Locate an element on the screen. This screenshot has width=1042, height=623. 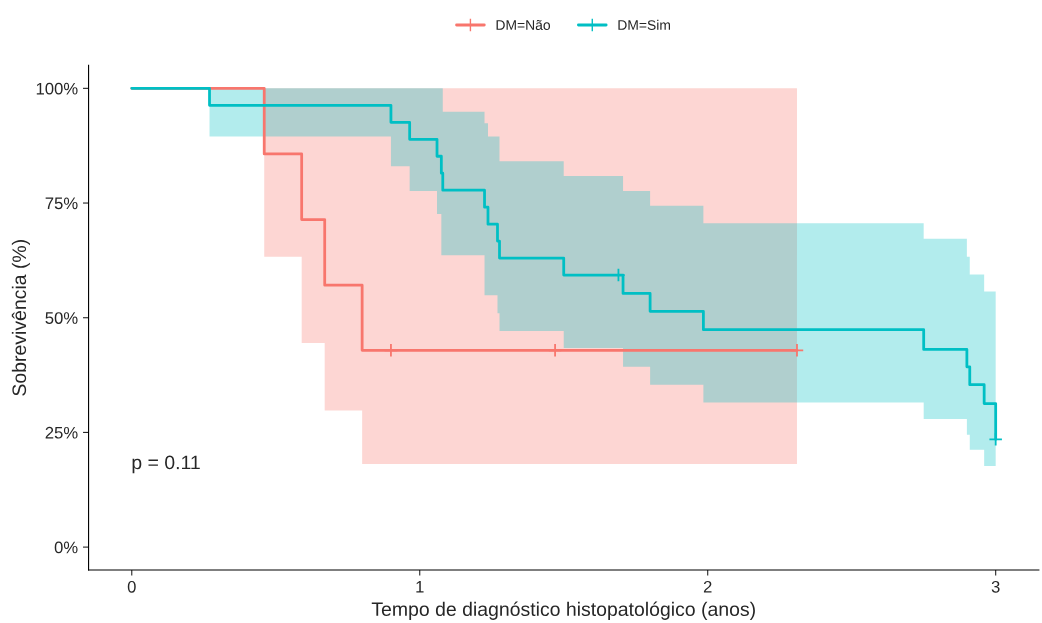
legend-label: DM=Não is located at coordinates (523, 24).